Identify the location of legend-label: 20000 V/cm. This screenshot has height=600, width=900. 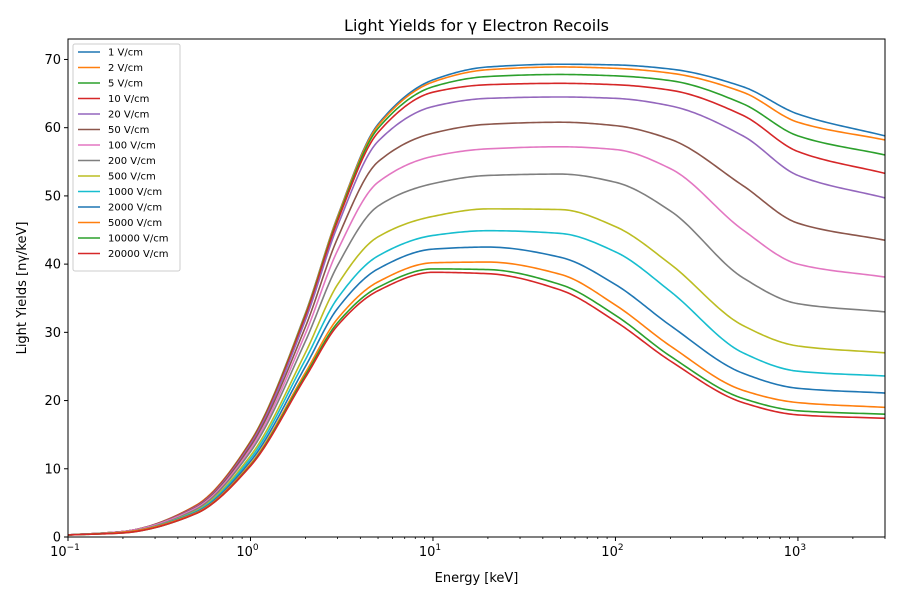
(138, 254).